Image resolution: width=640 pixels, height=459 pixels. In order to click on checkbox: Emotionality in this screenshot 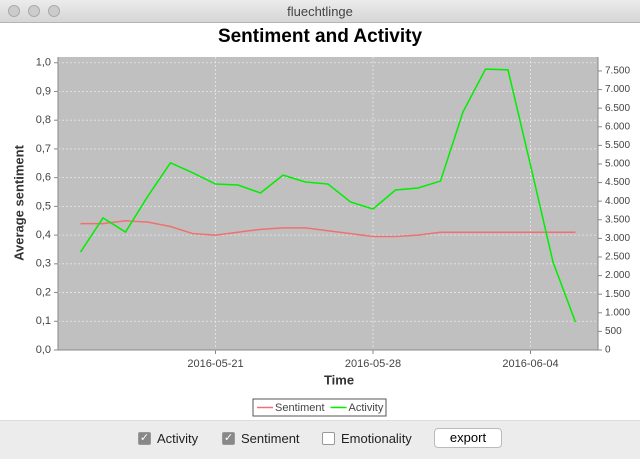, I will do `click(367, 438)`.